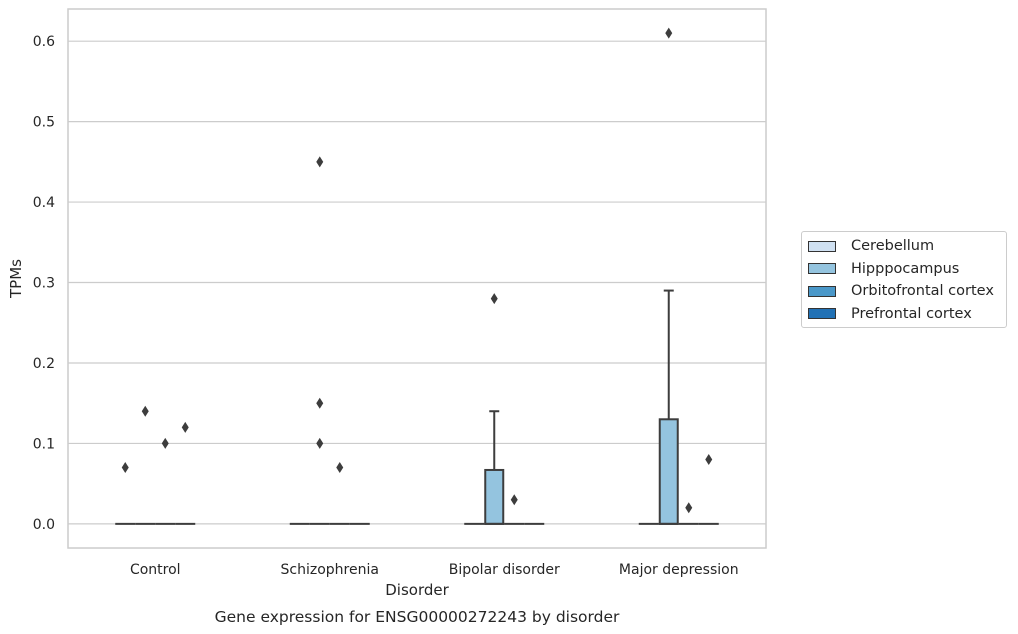  I want to click on y-tick-label: 0.4, so click(44, 203).